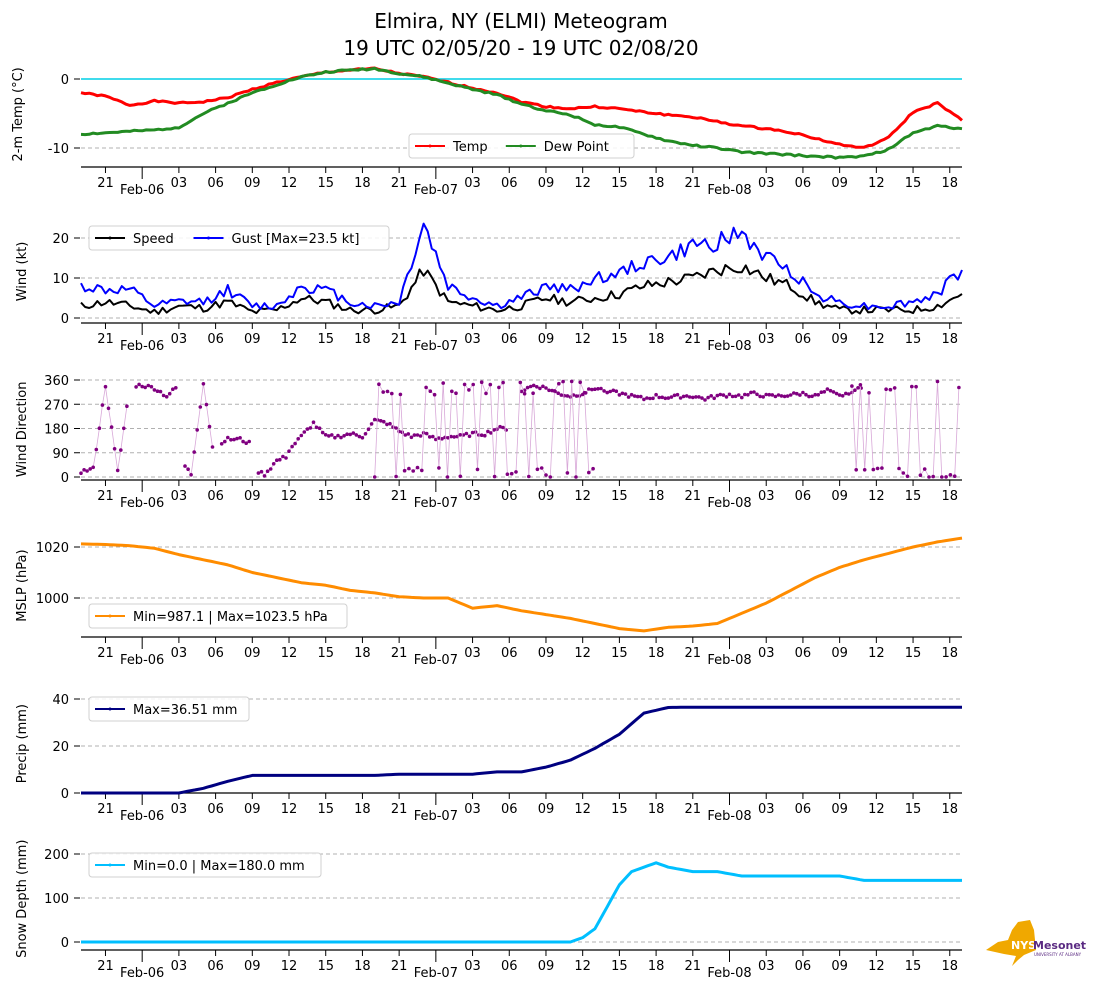 The image size is (1094, 1001). Describe the element at coordinates (22, 585) in the screenshot. I see `y-axis-label: MSLP (hPa)` at that location.